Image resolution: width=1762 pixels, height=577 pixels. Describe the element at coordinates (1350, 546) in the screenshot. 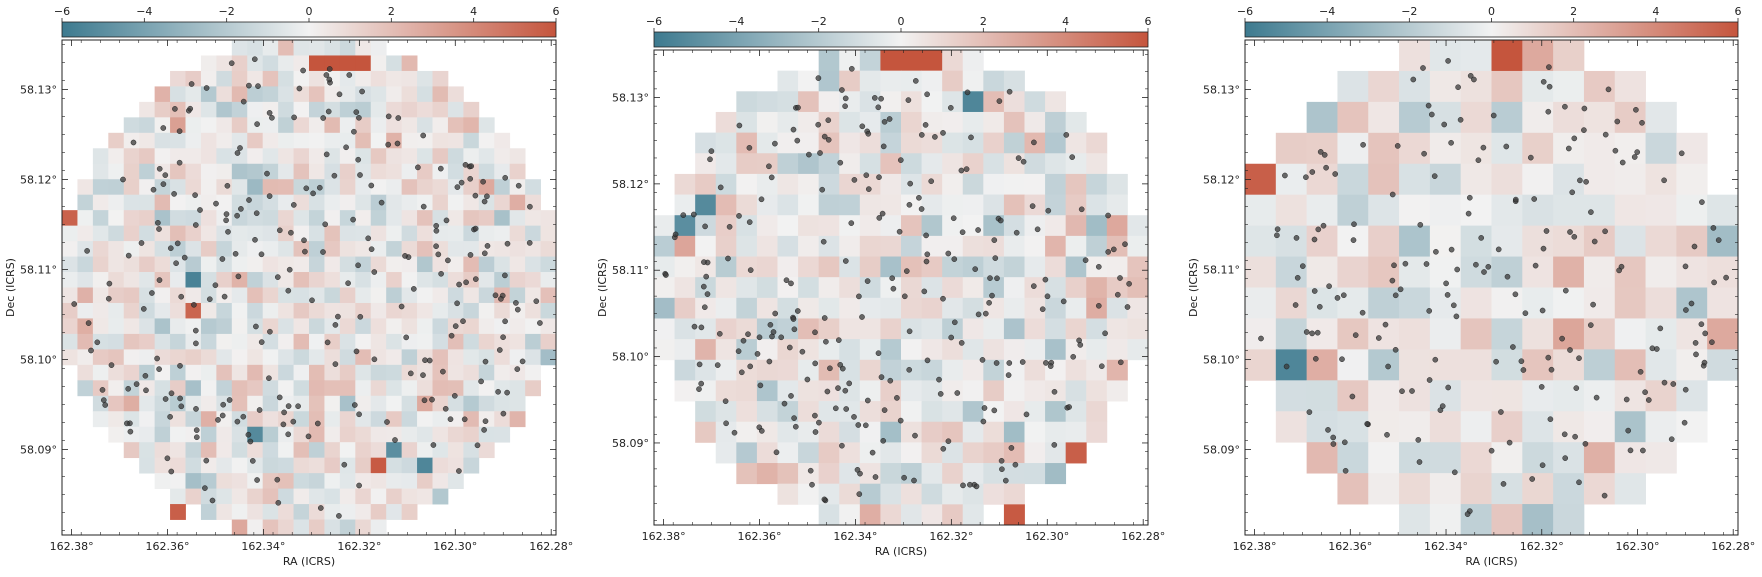

I see `x-tick-label: 162.36°` at that location.